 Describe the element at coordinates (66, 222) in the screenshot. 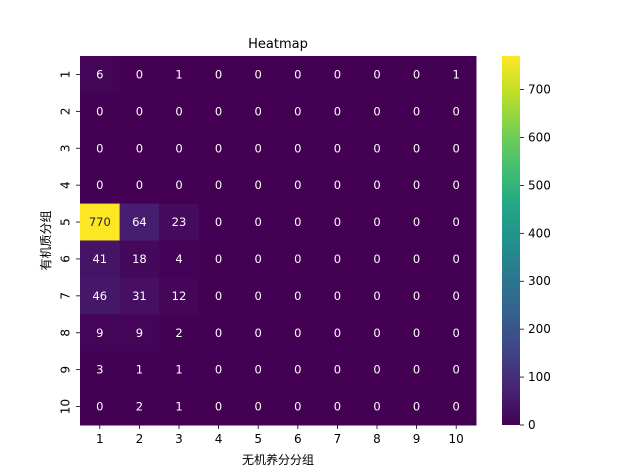

I see `y-tick-label: 5` at that location.